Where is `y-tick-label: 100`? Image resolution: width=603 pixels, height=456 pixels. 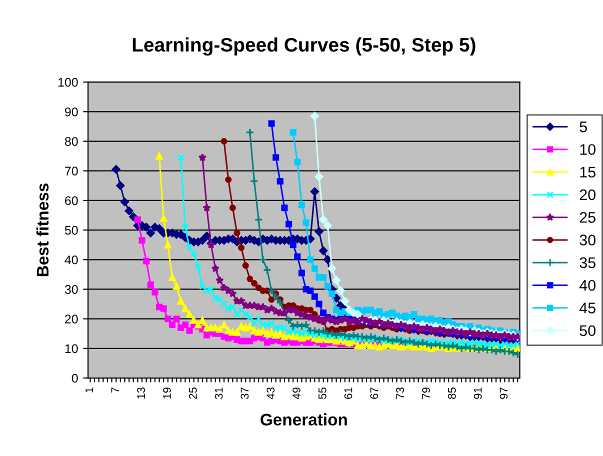 y-tick-label: 100 is located at coordinates (68, 82).